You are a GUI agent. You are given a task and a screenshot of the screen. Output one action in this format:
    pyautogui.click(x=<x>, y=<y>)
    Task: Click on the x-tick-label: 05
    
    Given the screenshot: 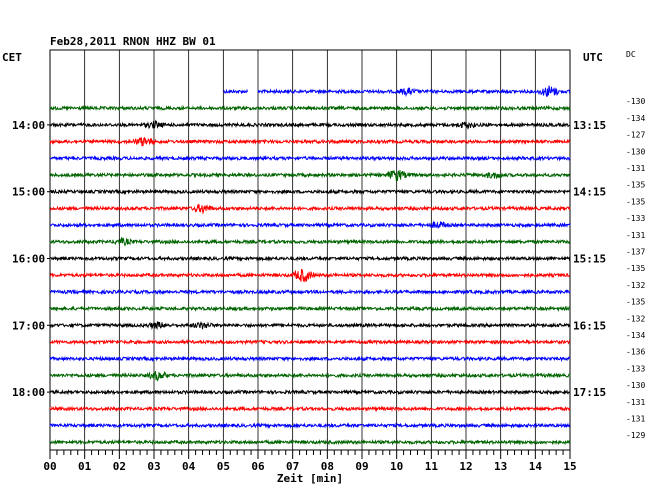 What is the action you would take?
    pyautogui.click(x=223, y=466)
    